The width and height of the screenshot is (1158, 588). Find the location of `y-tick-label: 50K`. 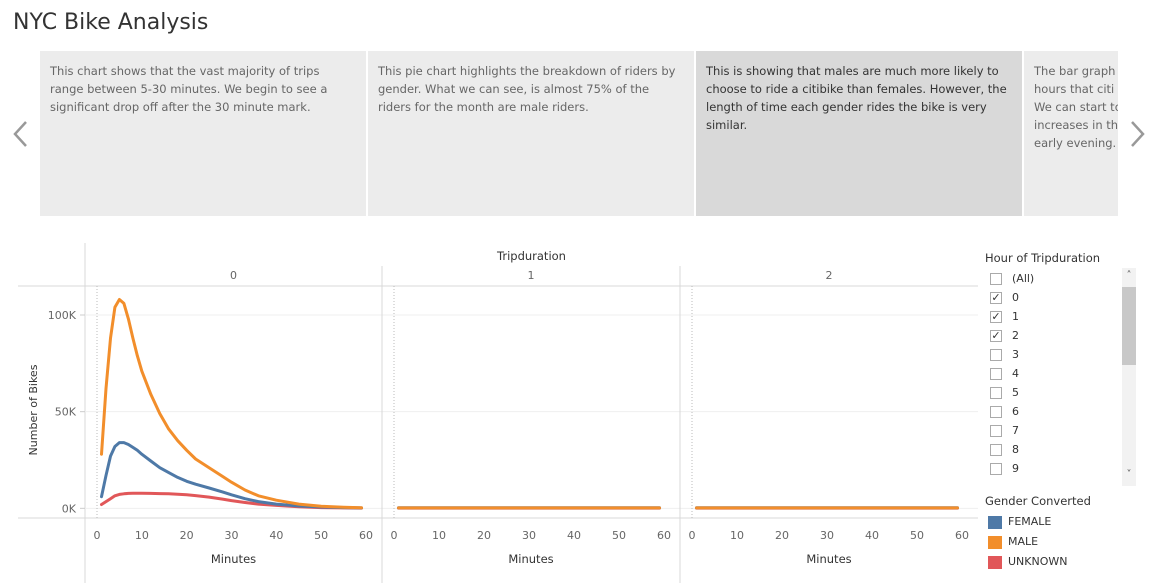

y-tick-label: 50K is located at coordinates (66, 412).